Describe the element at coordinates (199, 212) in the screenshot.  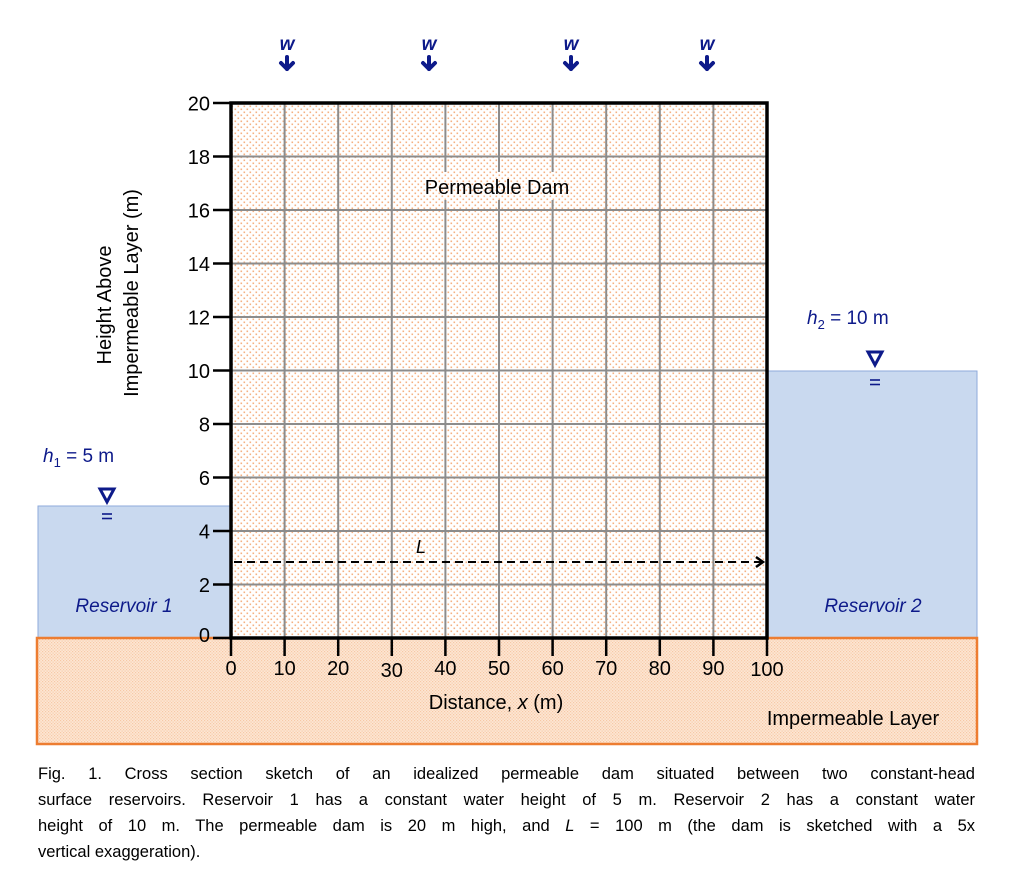
I see `y-tick-label: 16` at that location.